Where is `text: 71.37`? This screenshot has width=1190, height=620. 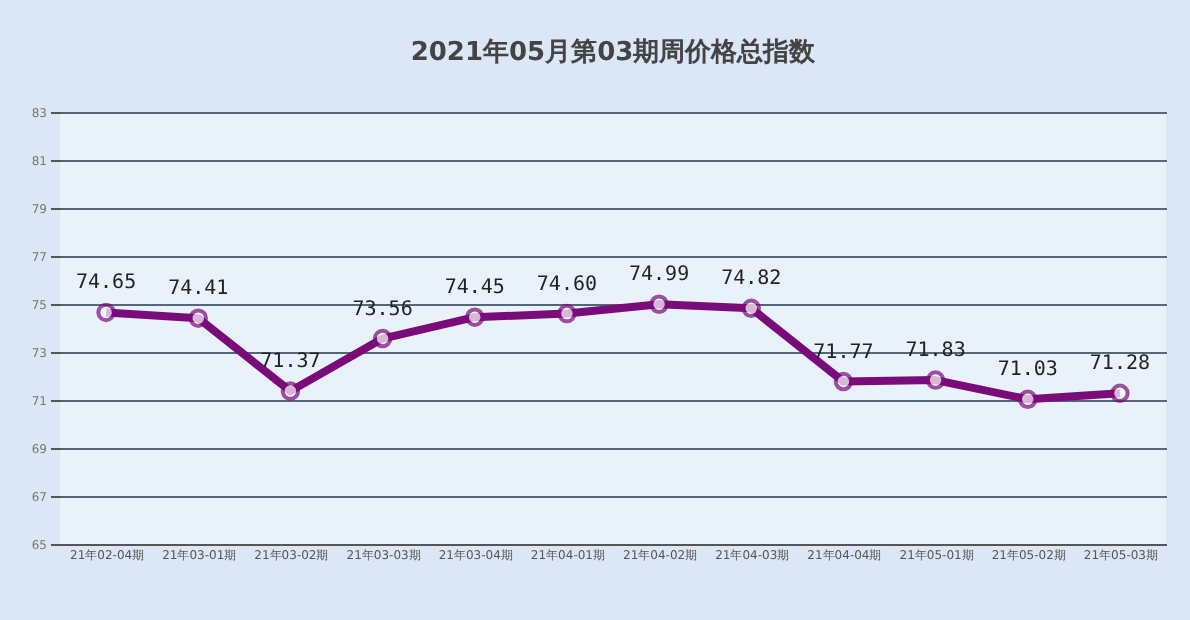 text: 71.37 is located at coordinates (290, 362).